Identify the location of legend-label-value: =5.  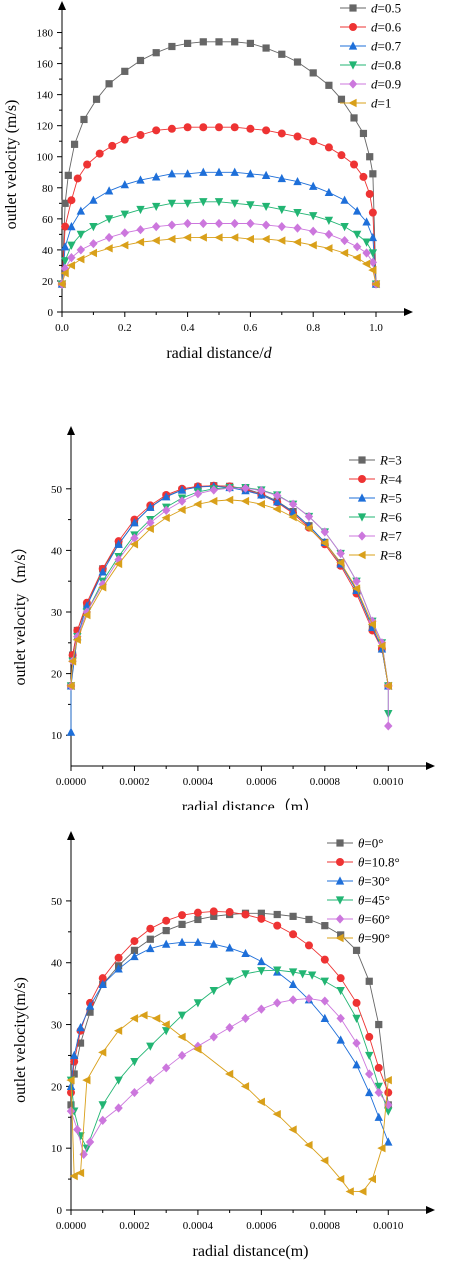
(395, 498).